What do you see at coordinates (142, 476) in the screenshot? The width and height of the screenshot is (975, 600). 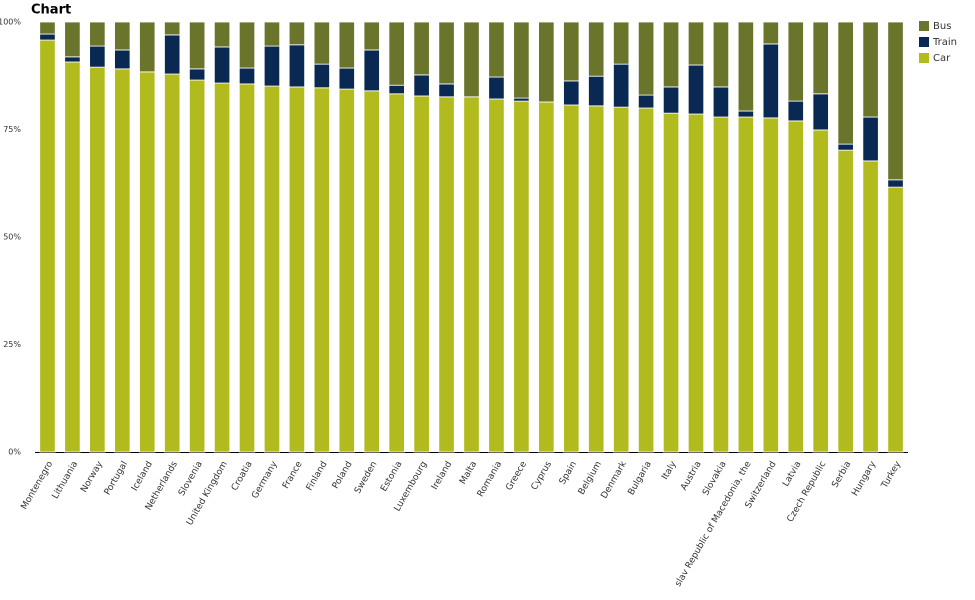 I see `x-tick-label: Iceland` at bounding box center [142, 476].